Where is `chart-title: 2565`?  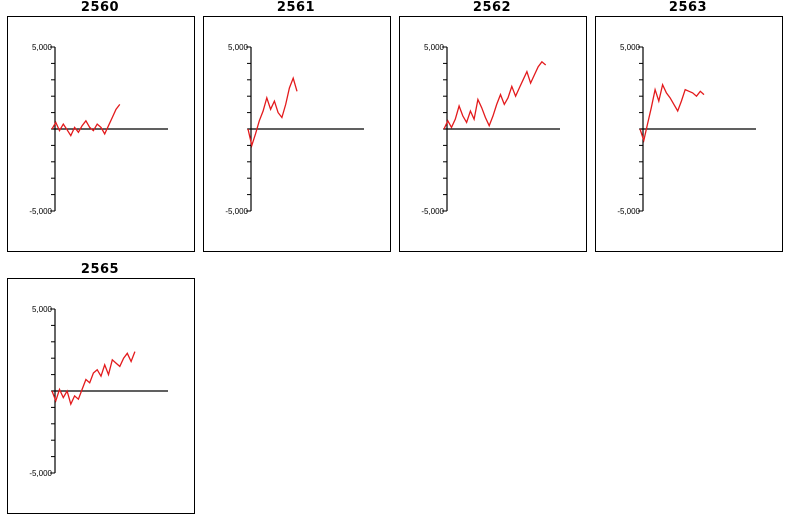
chart-title: 2565 is located at coordinates (100, 269).